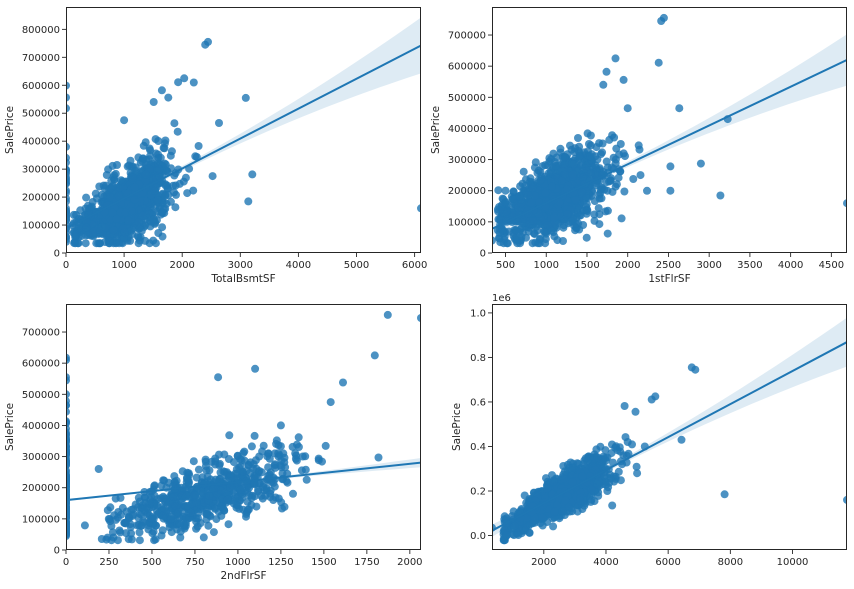 This screenshot has height=589, width=854. Describe the element at coordinates (793, 562) in the screenshot. I see `x-tick-label: 10000` at that location.